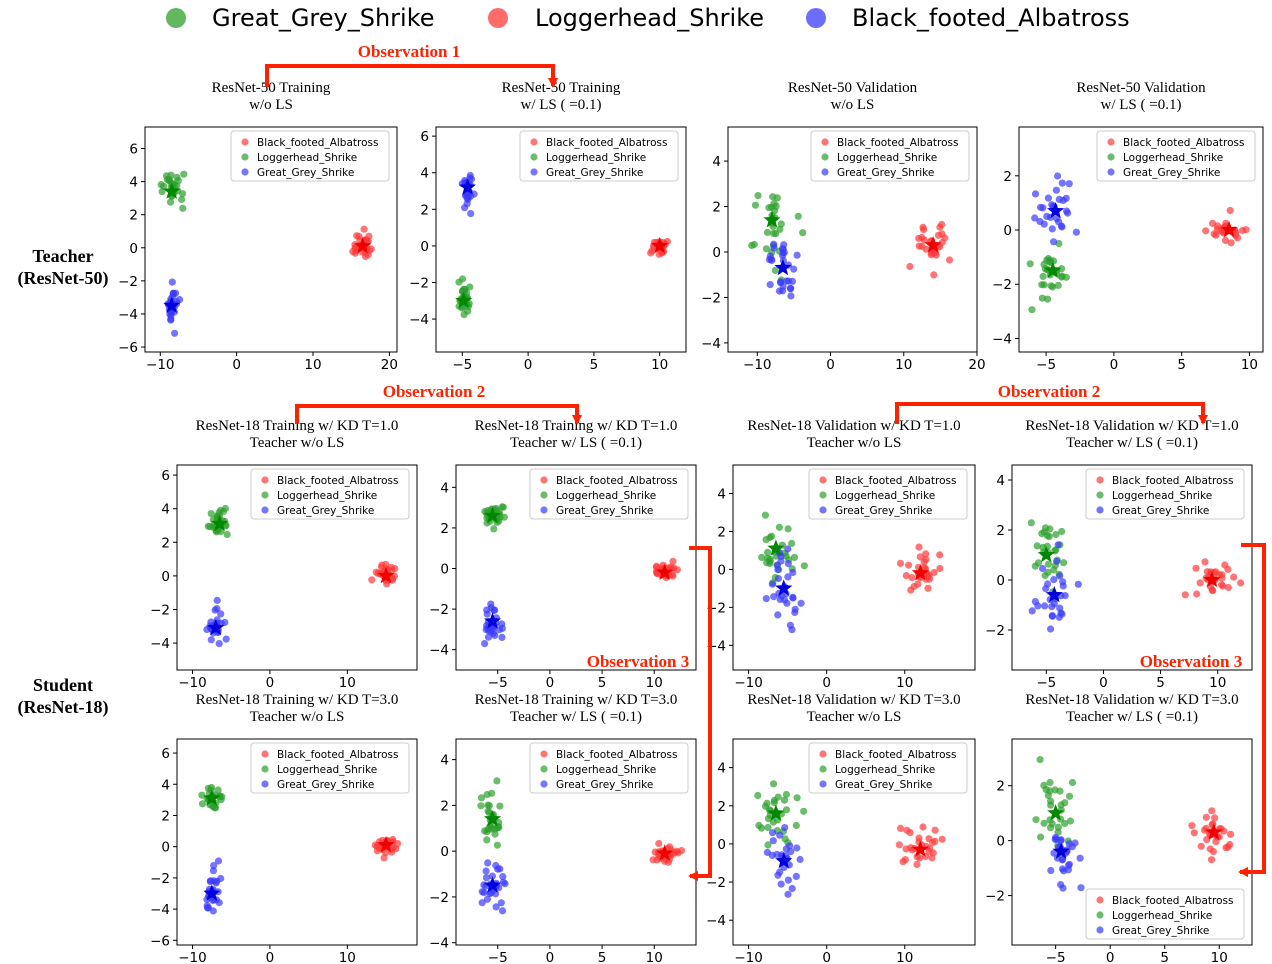  I want to click on panel-title: ResNet-50 Validation, so click(1141, 88).